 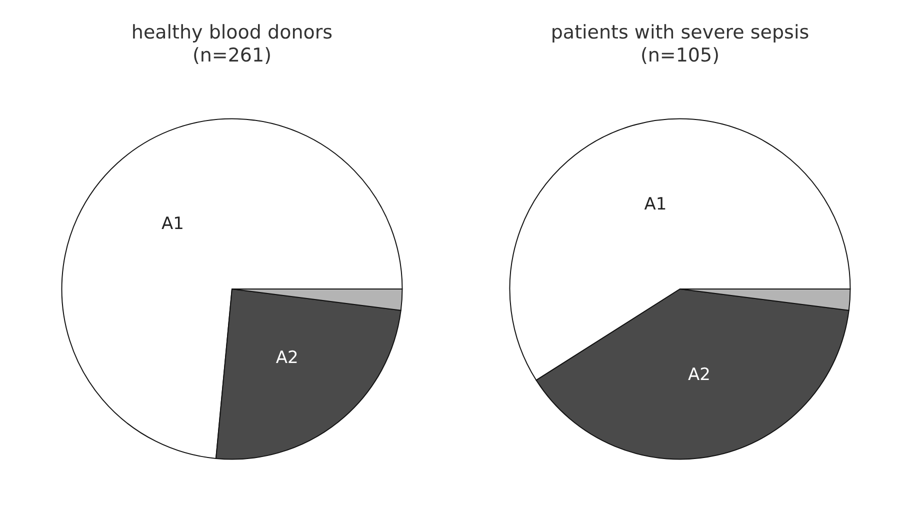 What do you see at coordinates (680, 33) in the screenshot?
I see `chart-title: patients with severe sepsis` at bounding box center [680, 33].